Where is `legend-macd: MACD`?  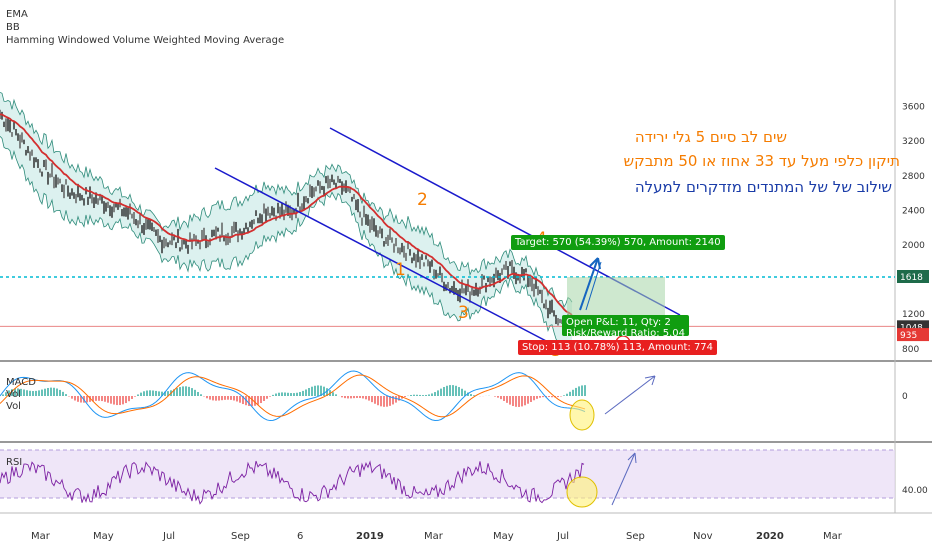 legend-macd: MACD is located at coordinates (21, 382).